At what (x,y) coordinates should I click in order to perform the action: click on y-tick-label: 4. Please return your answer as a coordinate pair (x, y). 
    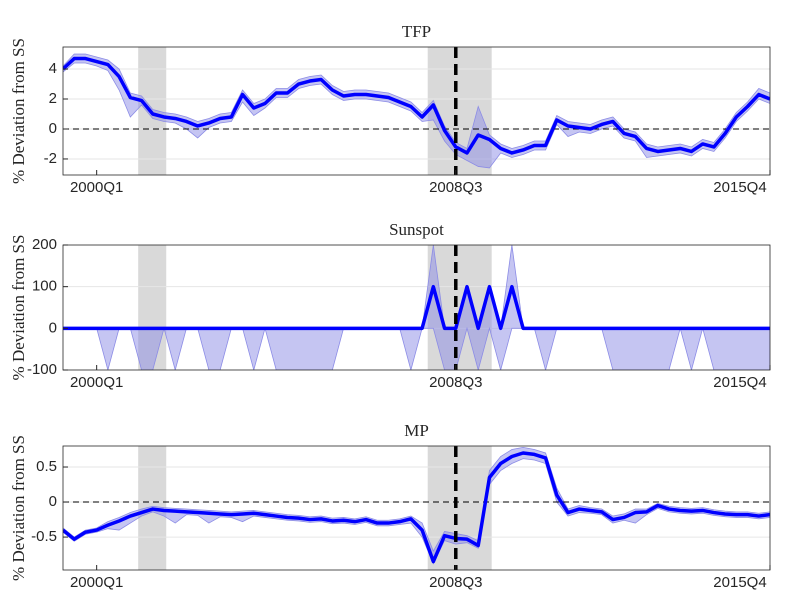
    Looking at the image, I should click on (53, 68).